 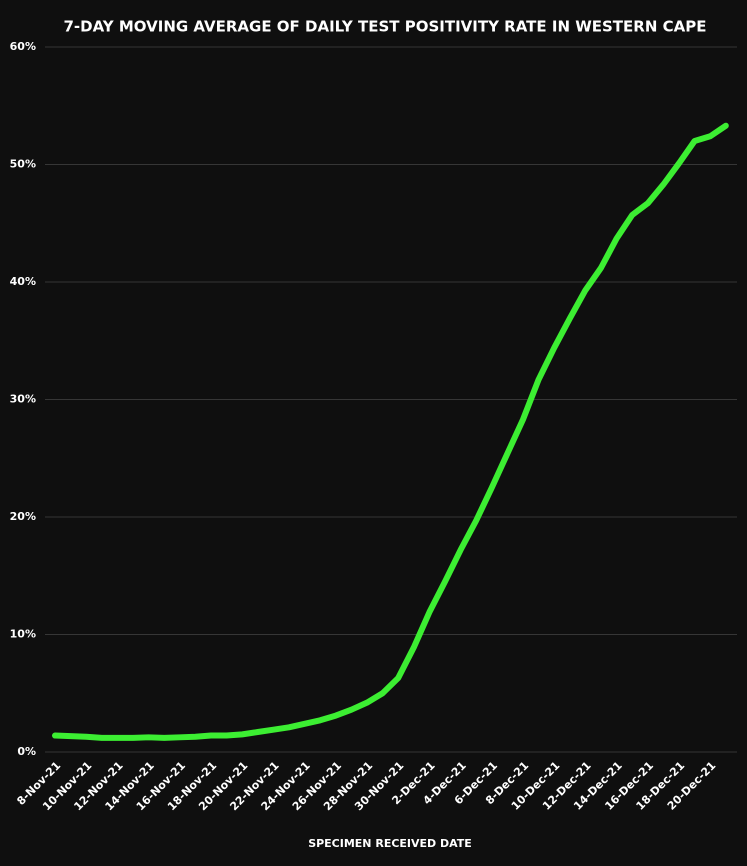 What do you see at coordinates (23, 164) in the screenshot?
I see `y-tick-label: 50%` at bounding box center [23, 164].